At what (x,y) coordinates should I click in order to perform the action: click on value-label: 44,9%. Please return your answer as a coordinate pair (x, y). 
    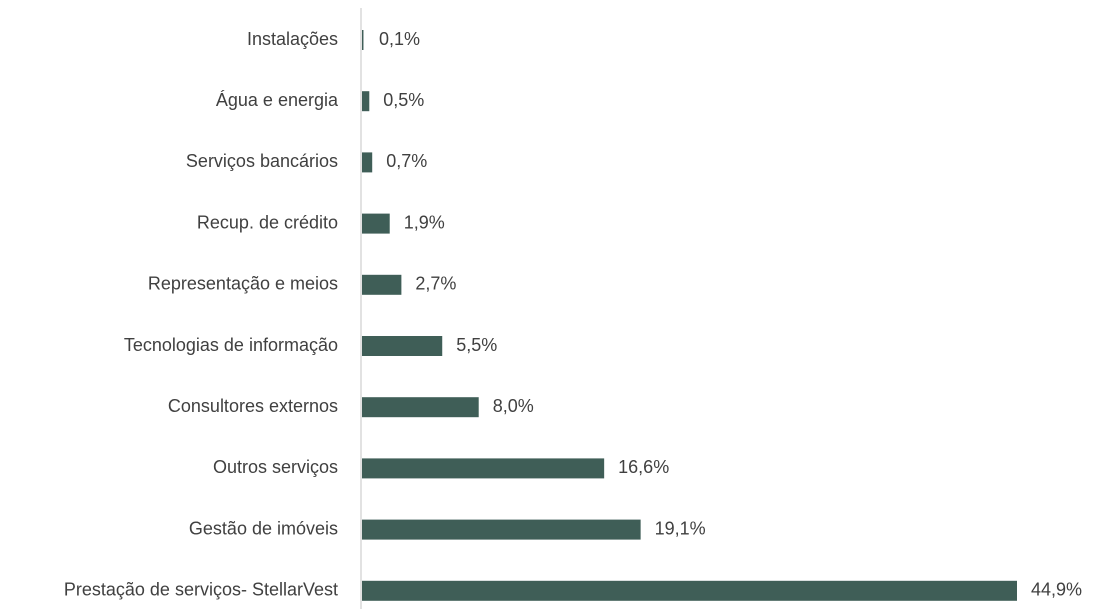
    Looking at the image, I should click on (1056, 590).